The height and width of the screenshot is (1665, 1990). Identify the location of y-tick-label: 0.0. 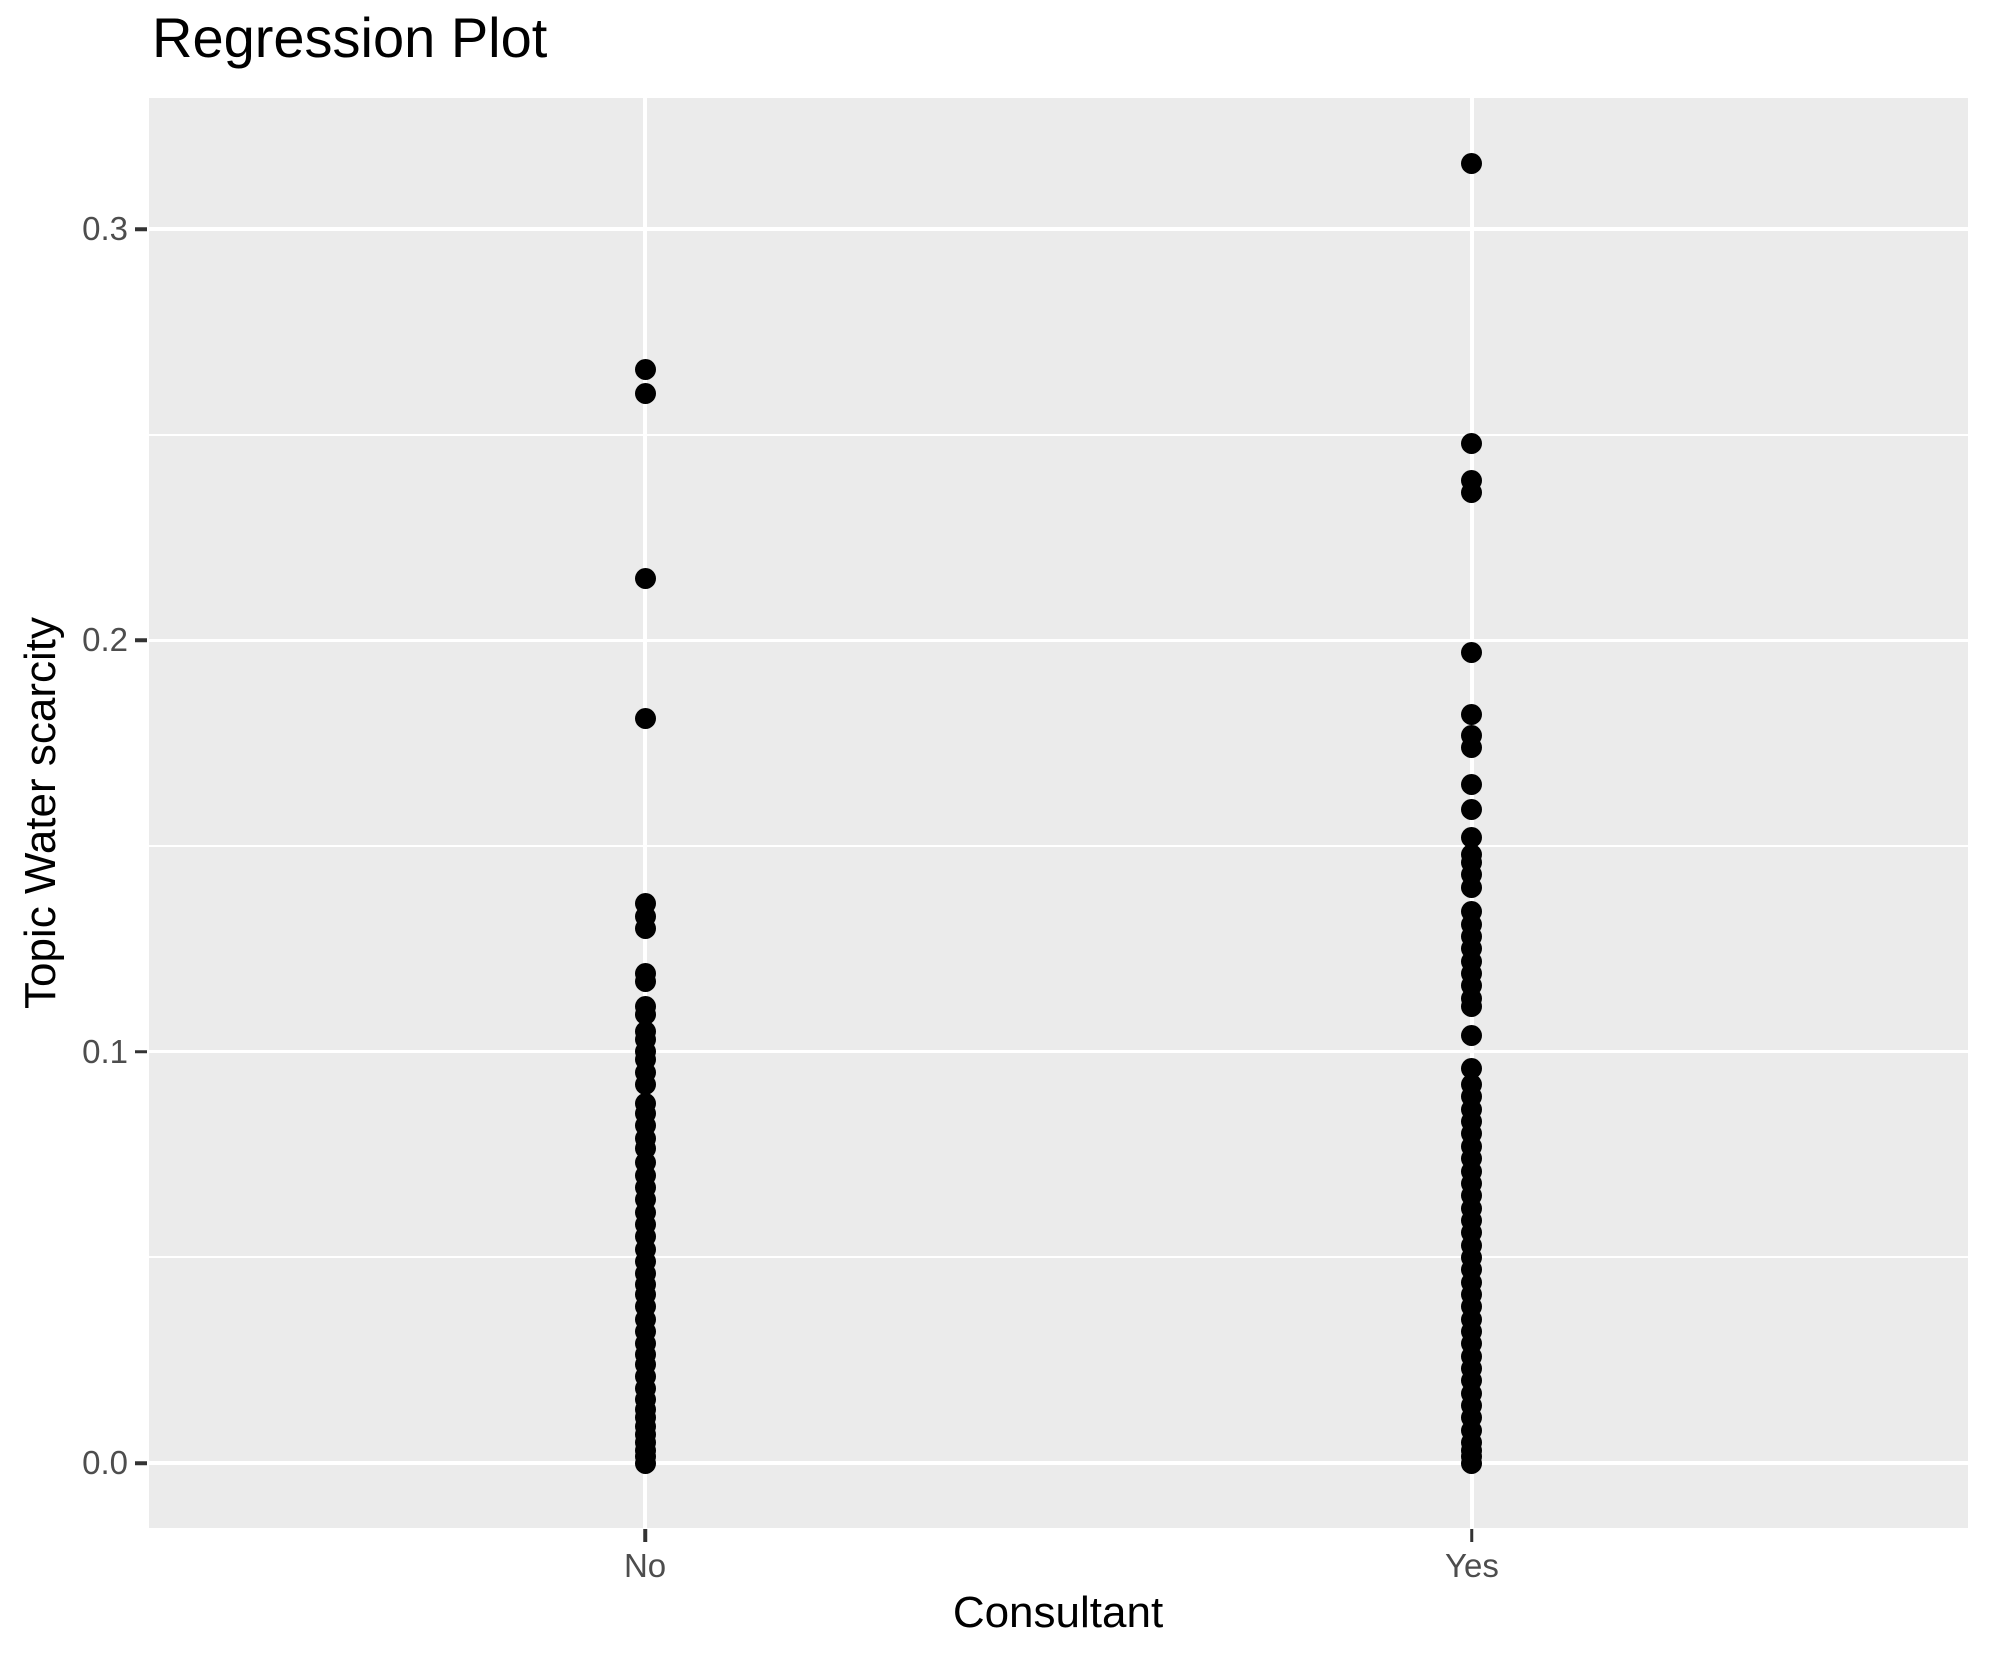
(105, 1463).